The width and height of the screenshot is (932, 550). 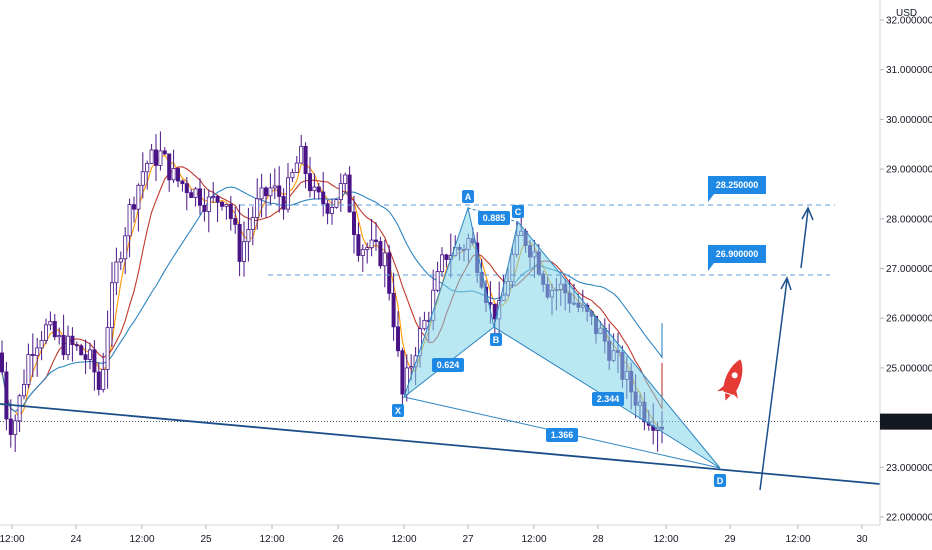 I want to click on current-price-label: 23.918877, so click(x=907, y=422).